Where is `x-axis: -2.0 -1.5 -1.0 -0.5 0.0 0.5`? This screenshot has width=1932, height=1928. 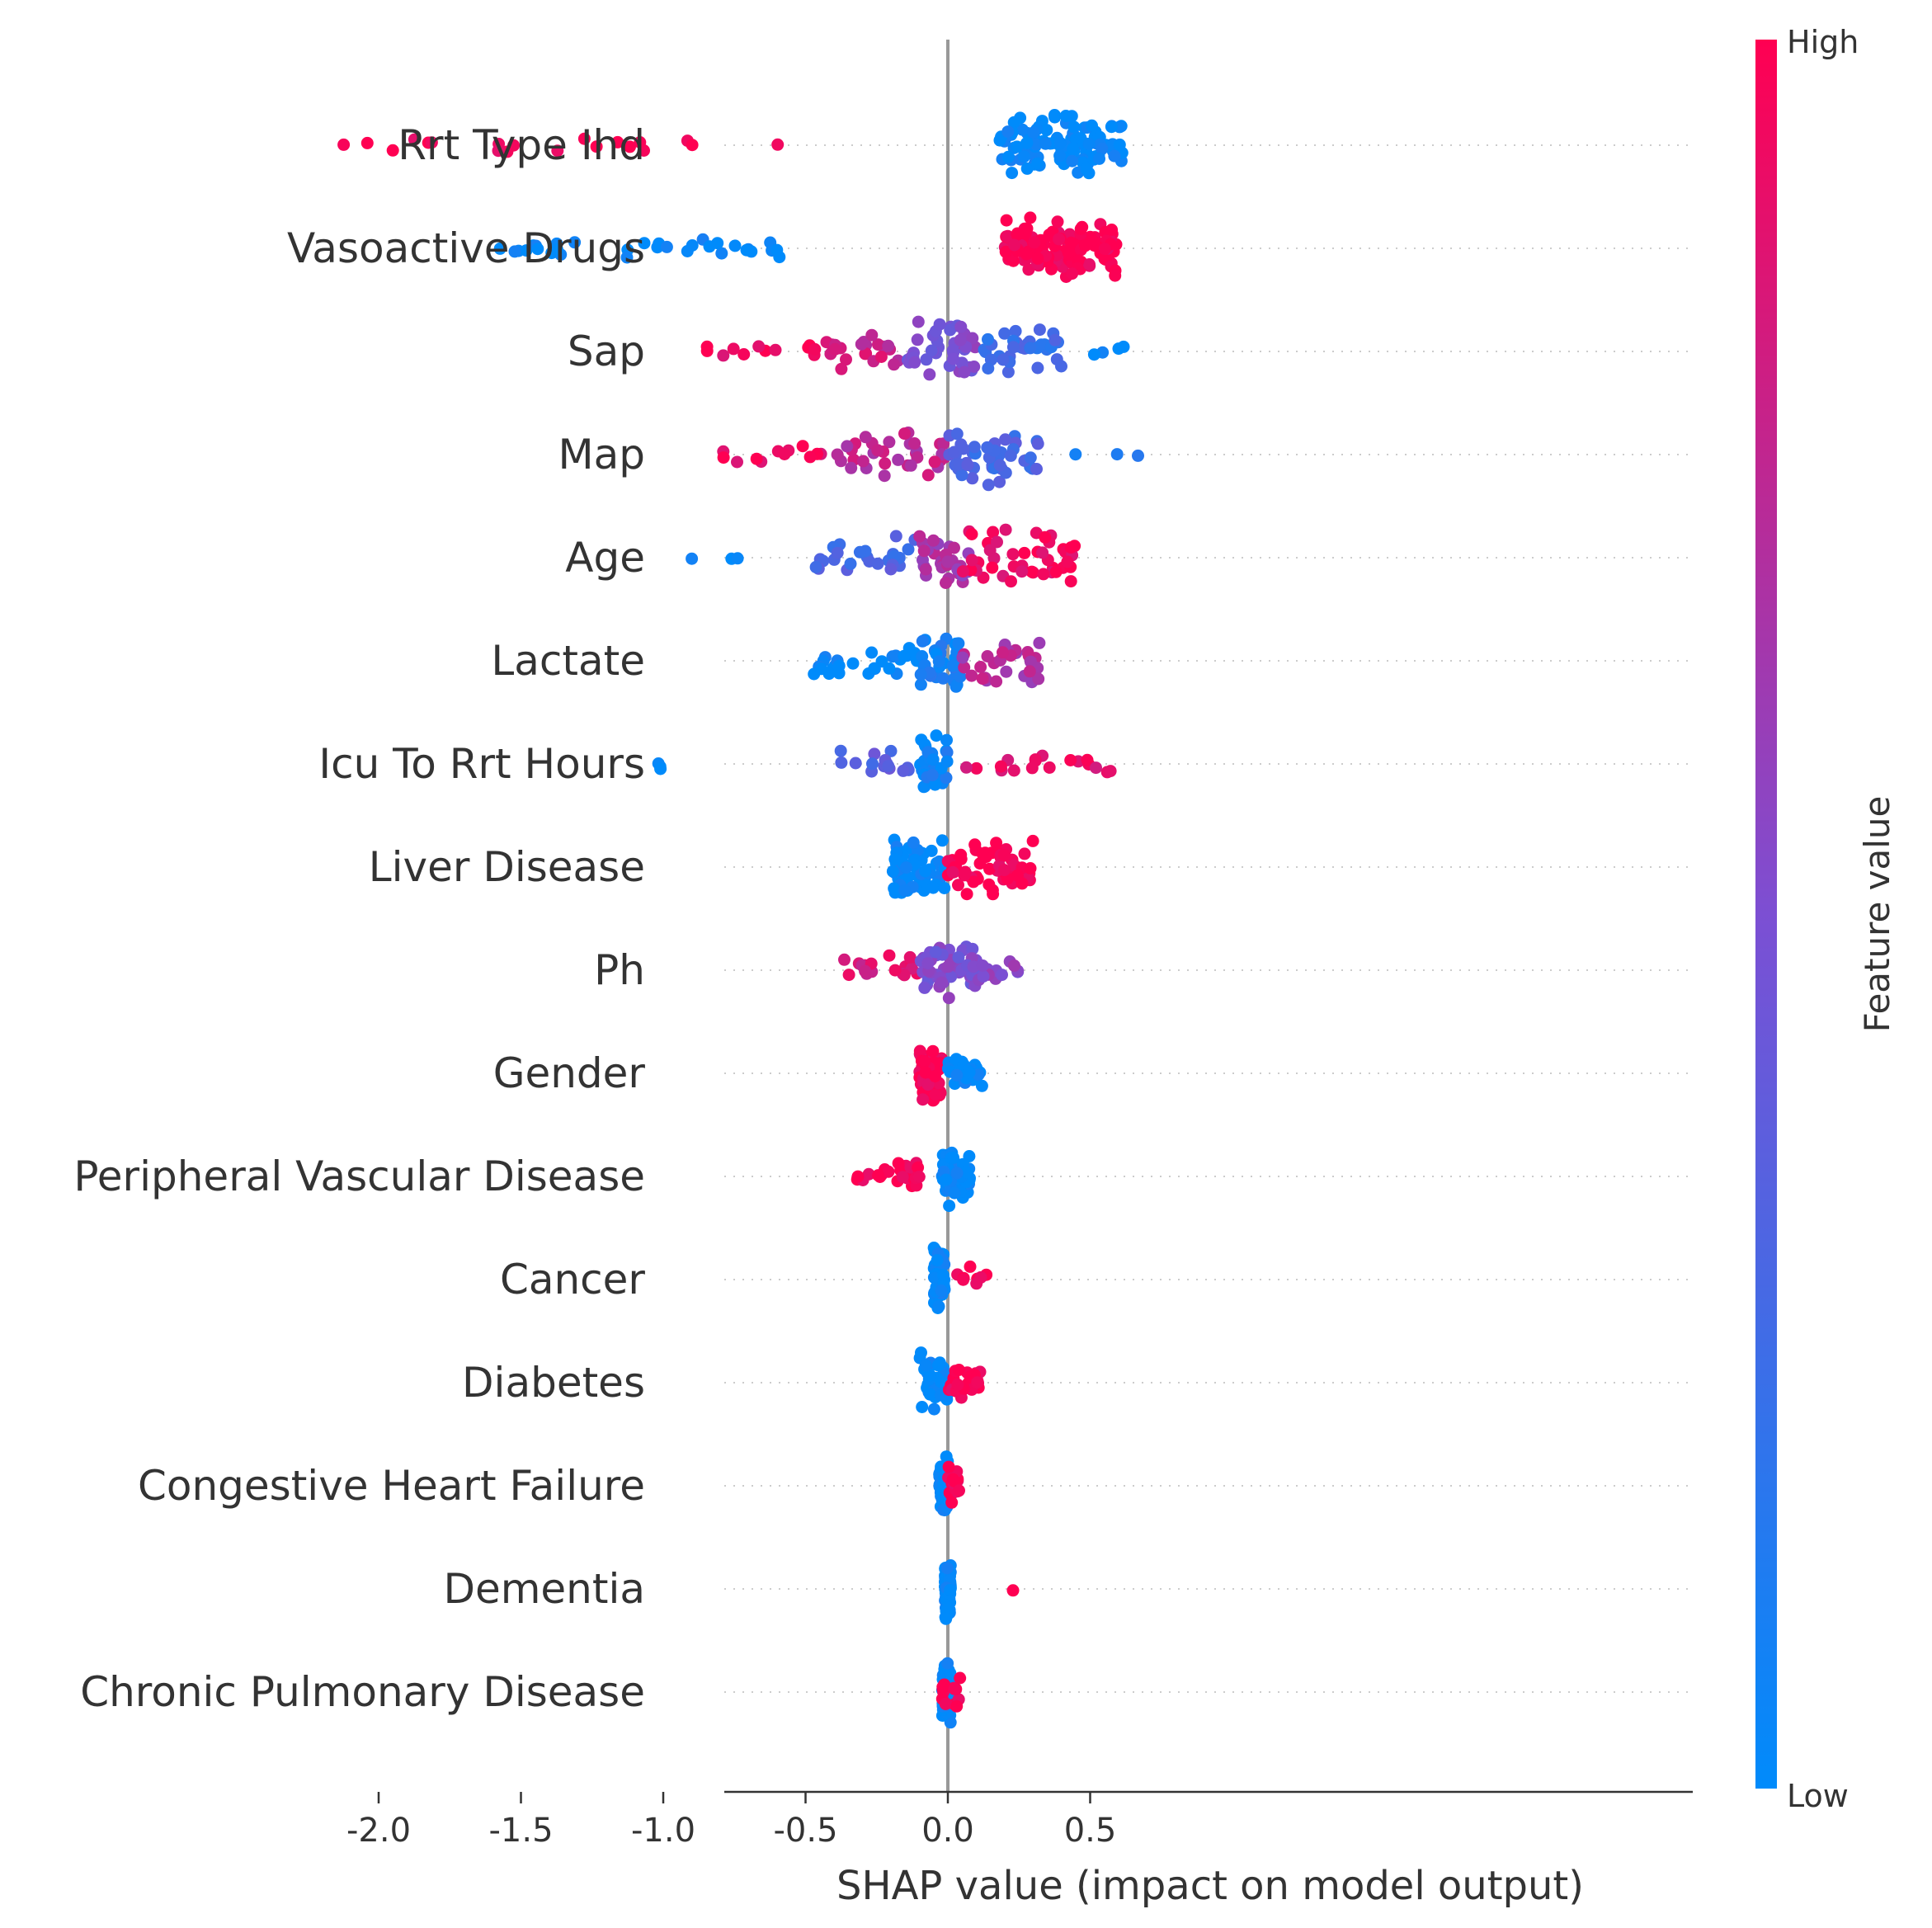
x-axis: -2.0 -1.5 -1.0 -0.5 0.0 0.5 is located at coordinates (1019, 1820).